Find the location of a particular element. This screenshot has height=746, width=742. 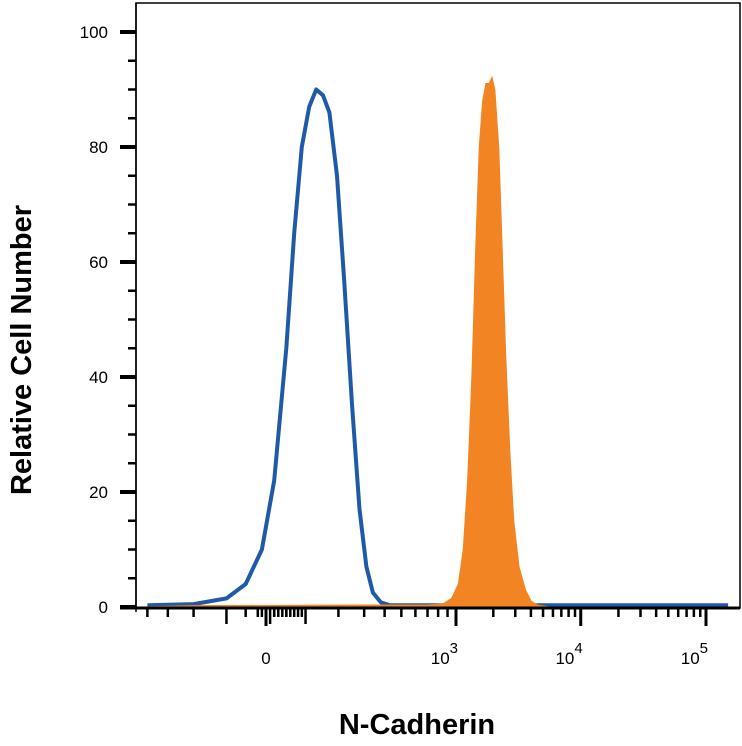

y-tick-label: 100 is located at coordinates (94, 32).